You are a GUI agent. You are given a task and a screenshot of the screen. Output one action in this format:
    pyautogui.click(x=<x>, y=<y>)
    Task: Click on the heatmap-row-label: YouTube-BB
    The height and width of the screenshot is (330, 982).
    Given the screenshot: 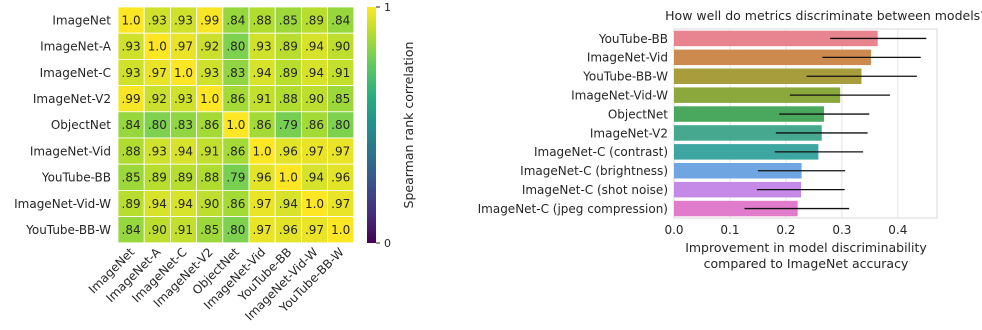 What is the action you would take?
    pyautogui.click(x=76, y=178)
    